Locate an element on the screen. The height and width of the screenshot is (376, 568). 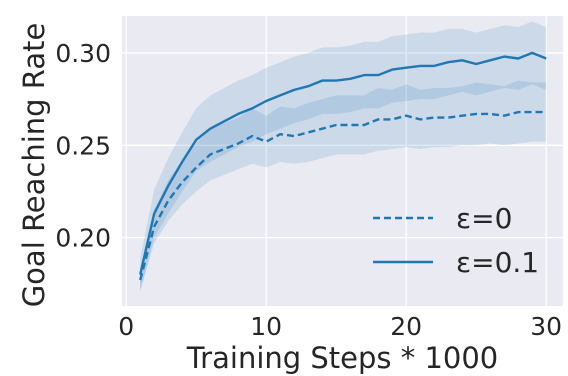
y-axis-ticks: 0.20 0.25 0.30 is located at coordinates (83, 146).